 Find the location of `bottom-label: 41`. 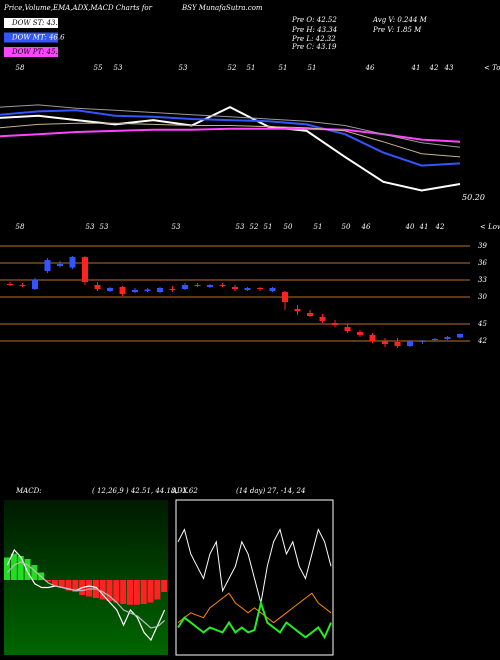

bottom-label: 41 is located at coordinates (424, 227).